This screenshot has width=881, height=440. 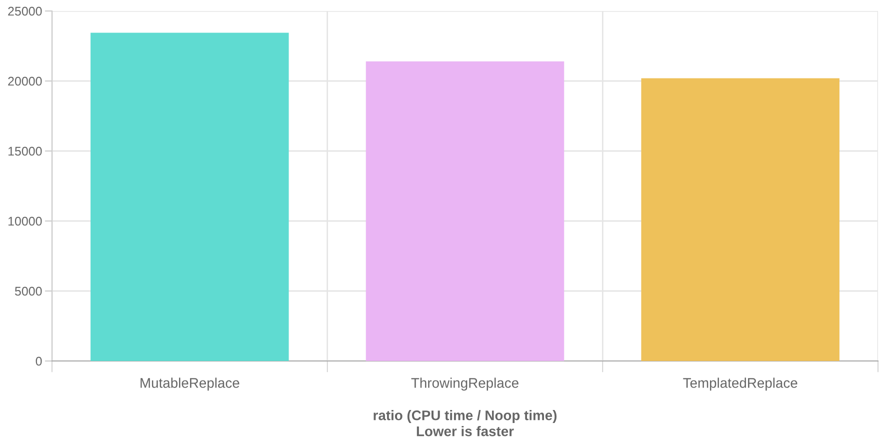 I want to click on y-tick-label: 15000, so click(x=25, y=151).